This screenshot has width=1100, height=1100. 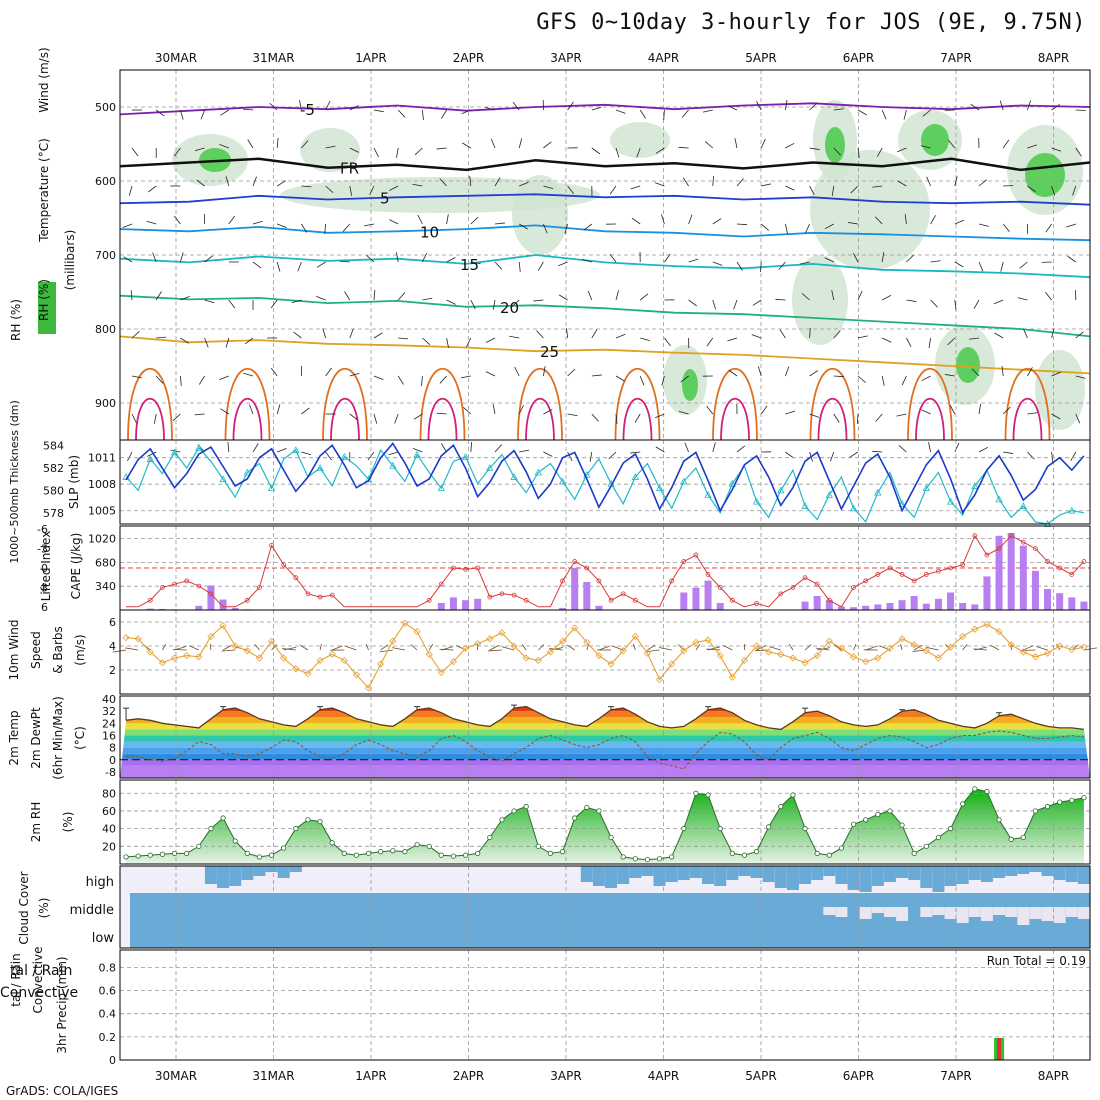 I want to click on slp-line, so click(x=605, y=478).